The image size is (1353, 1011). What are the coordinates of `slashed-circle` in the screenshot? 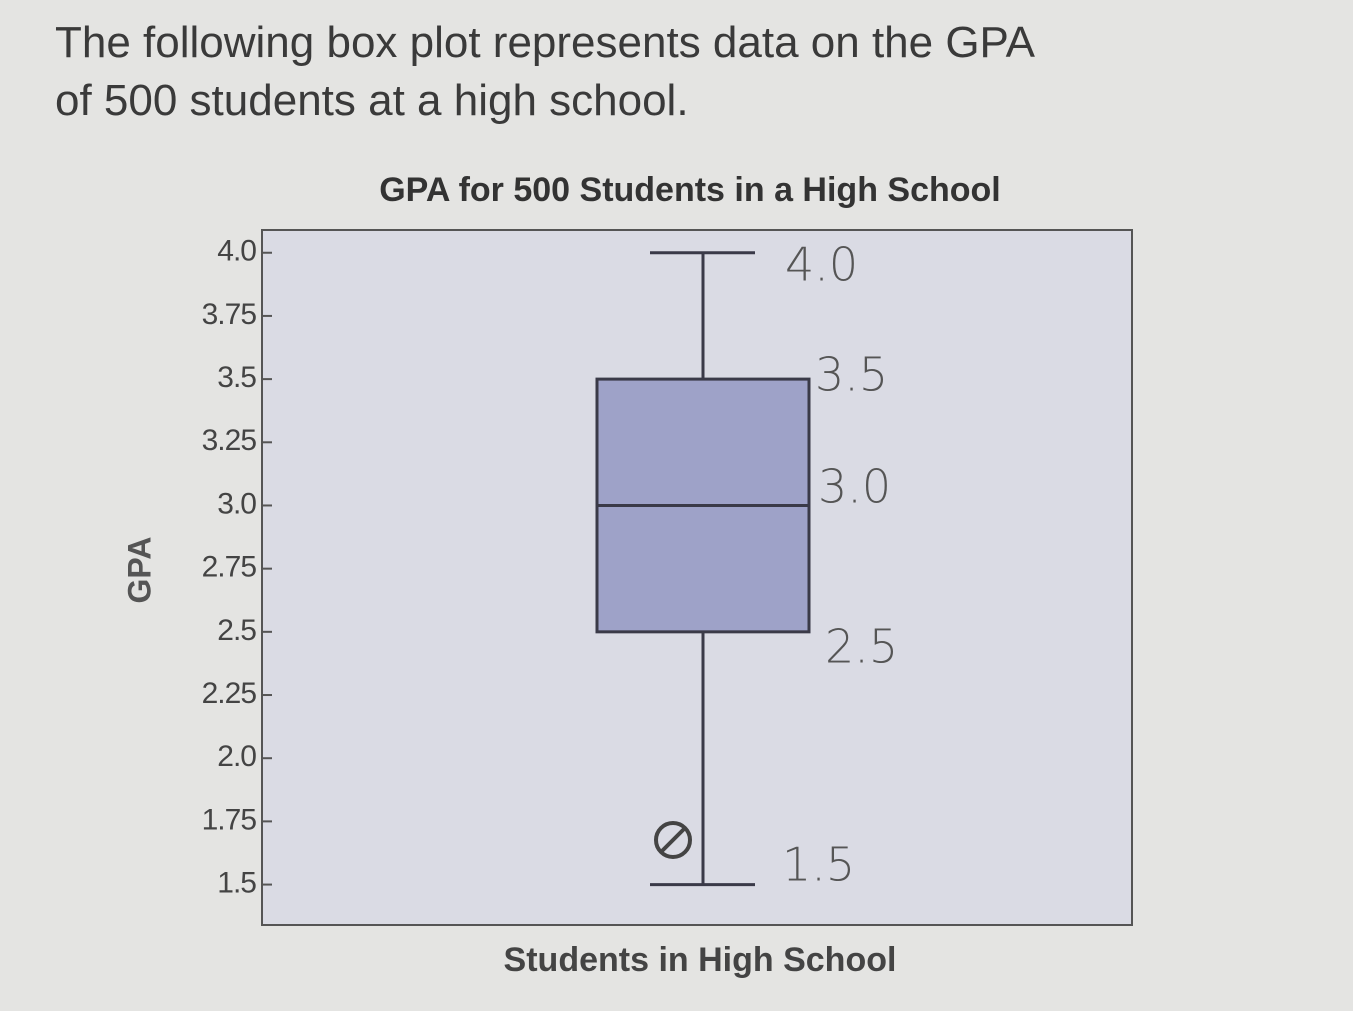 It's located at (673, 840).